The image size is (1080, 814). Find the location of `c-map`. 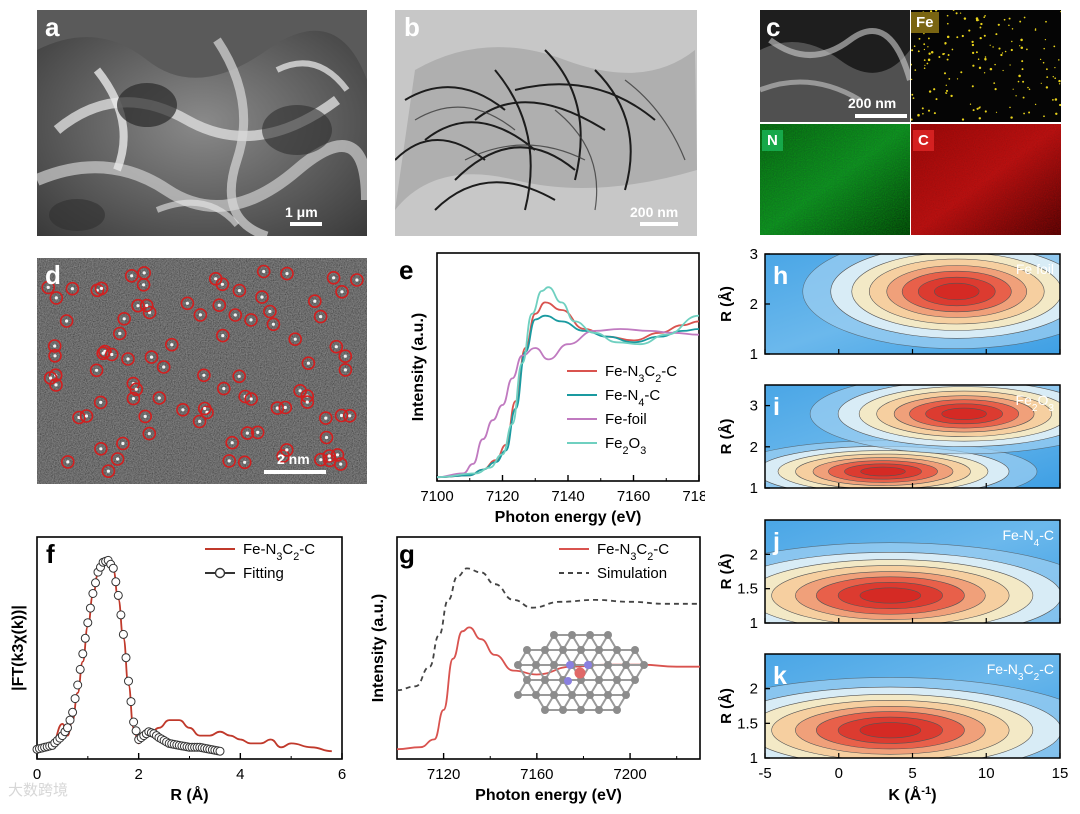

c-map is located at coordinates (986, 179).